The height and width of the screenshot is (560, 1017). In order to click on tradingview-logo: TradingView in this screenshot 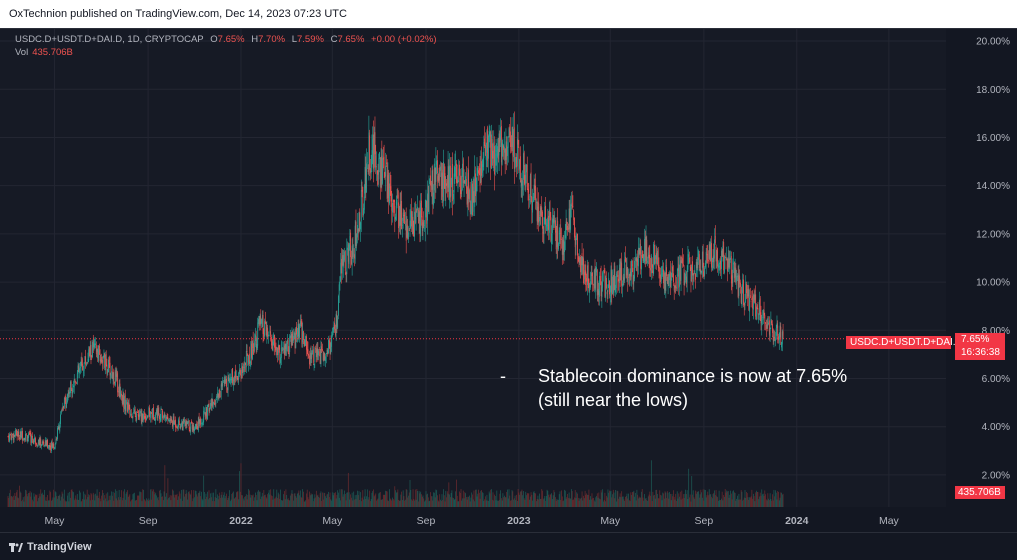, I will do `click(50, 547)`.